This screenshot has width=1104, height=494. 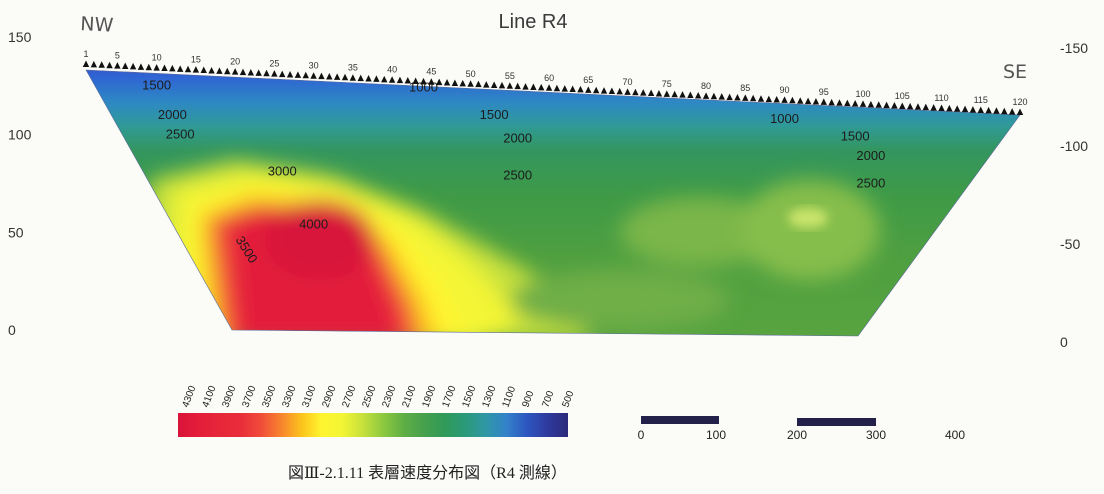 What do you see at coordinates (180, 134) in the screenshot?
I see `contour-label: 2500` at bounding box center [180, 134].